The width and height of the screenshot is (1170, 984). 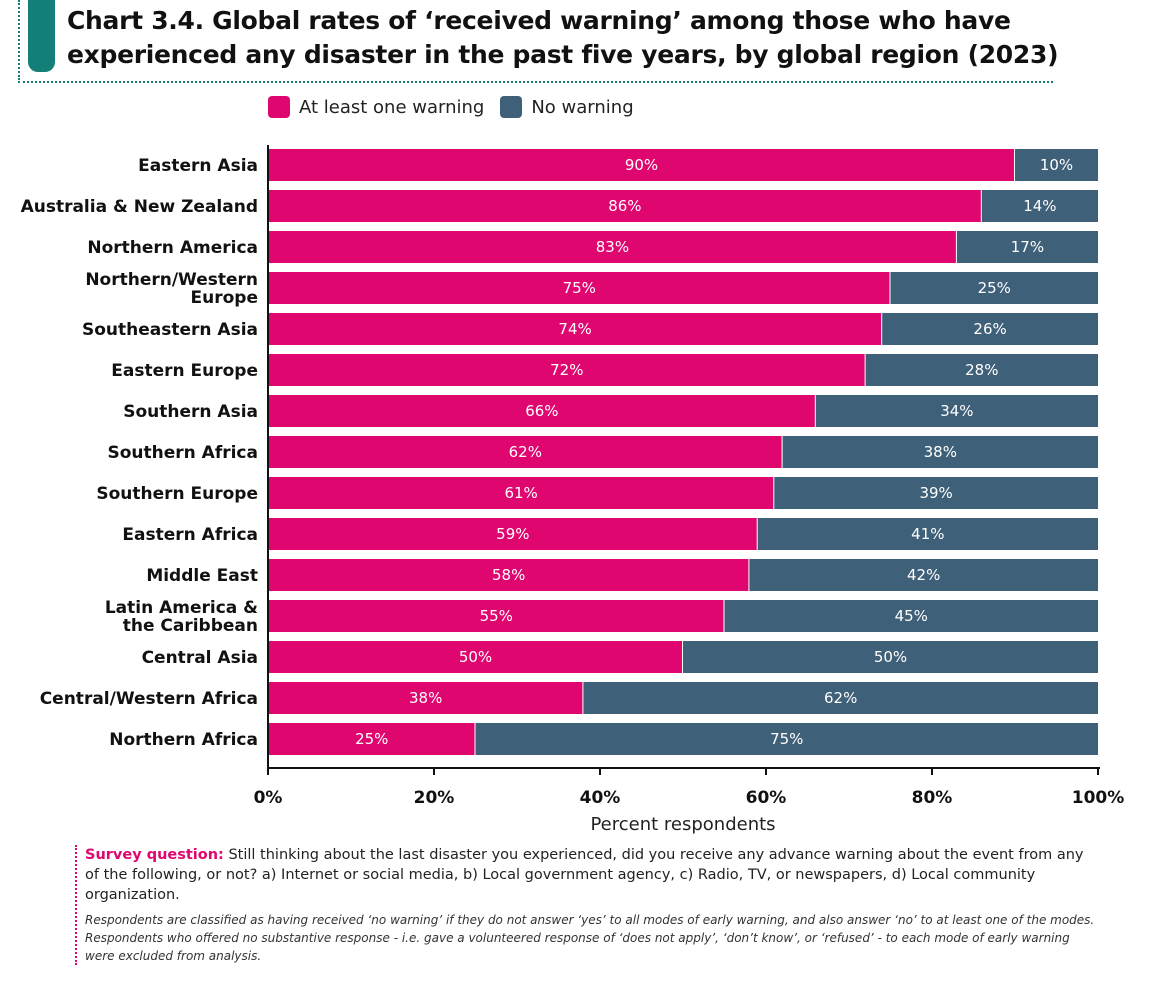 I want to click on data-label: 61%, so click(x=520, y=493).